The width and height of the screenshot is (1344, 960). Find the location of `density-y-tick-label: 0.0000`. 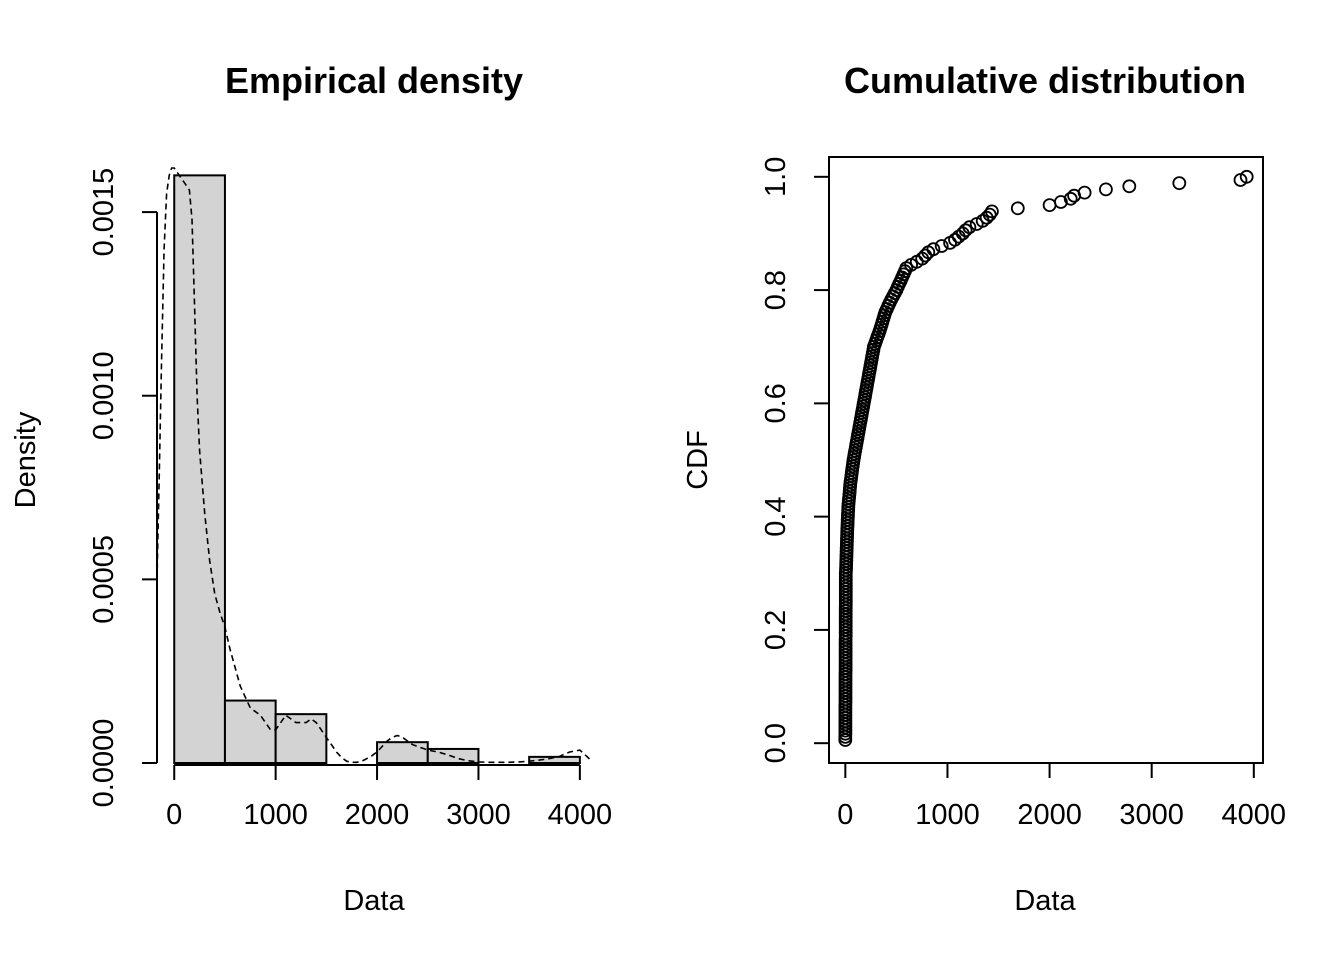

density-y-tick-label: 0.0000 is located at coordinates (104, 763).